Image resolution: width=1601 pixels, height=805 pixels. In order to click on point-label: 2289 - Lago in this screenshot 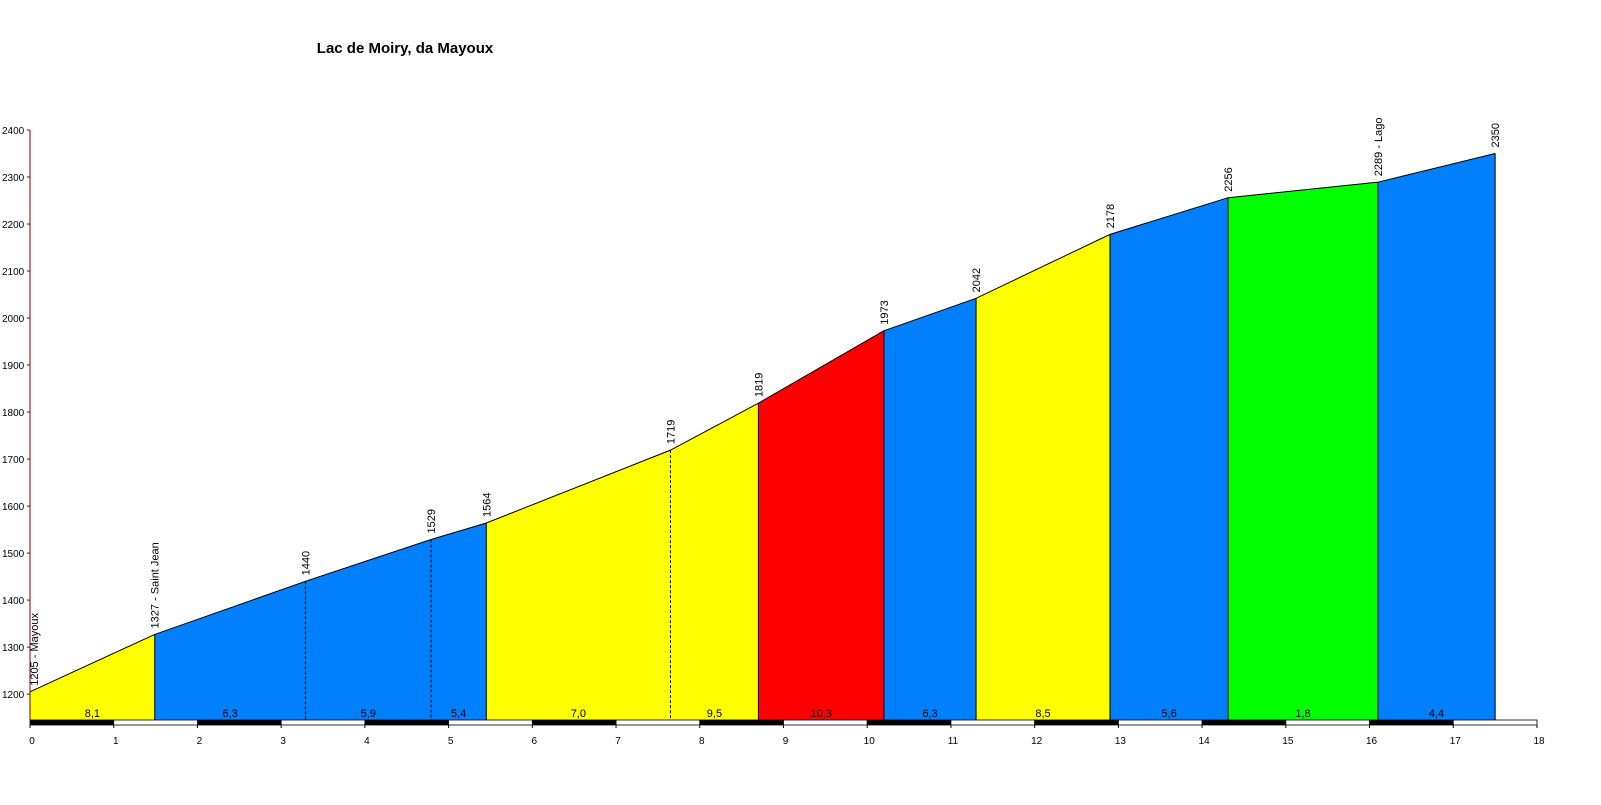, I will do `click(1379, 146)`.